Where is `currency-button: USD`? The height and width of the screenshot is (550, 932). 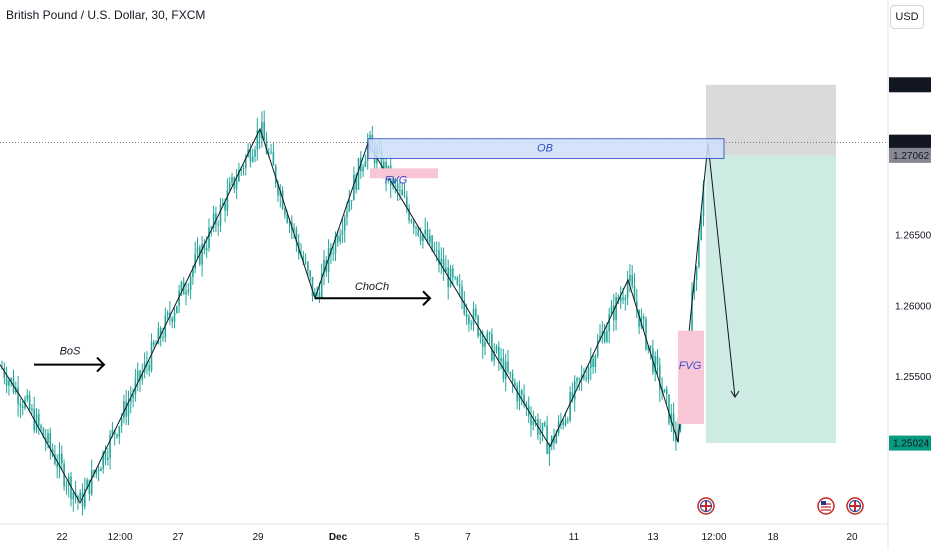 currency-button: USD is located at coordinates (907, 17).